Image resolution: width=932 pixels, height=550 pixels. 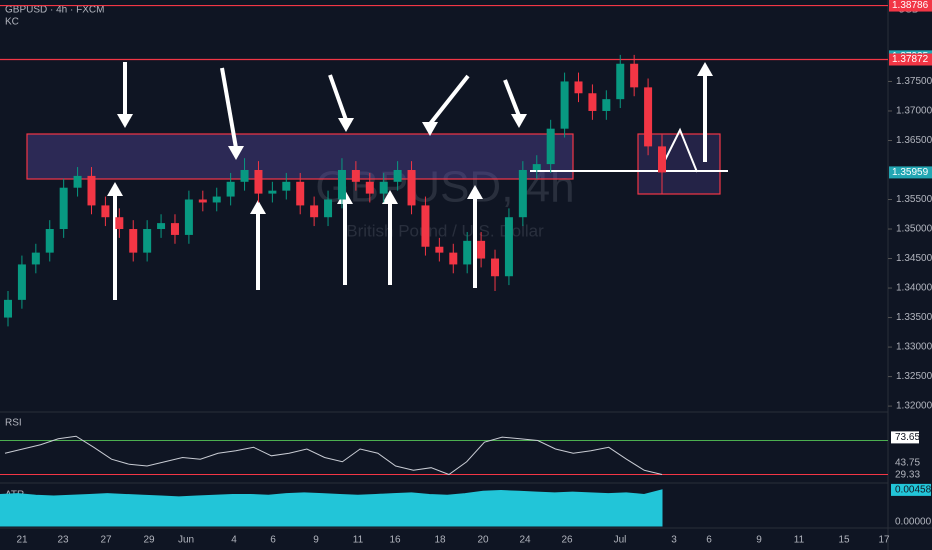 I want to click on indicator: KC, so click(x=12, y=22).